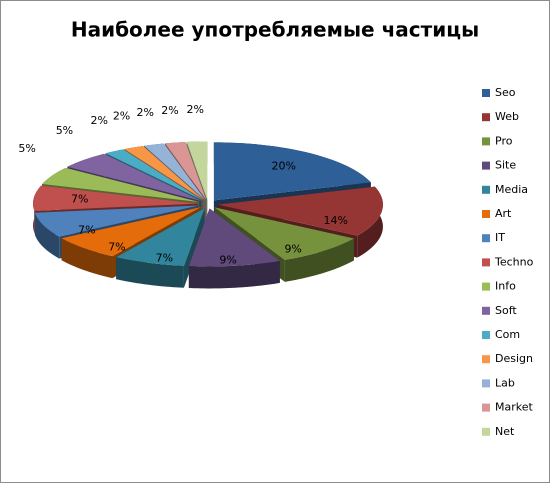 This screenshot has height=483, width=550. Describe the element at coordinates (500, 237) in the screenshot. I see `legend-label: IT` at that location.